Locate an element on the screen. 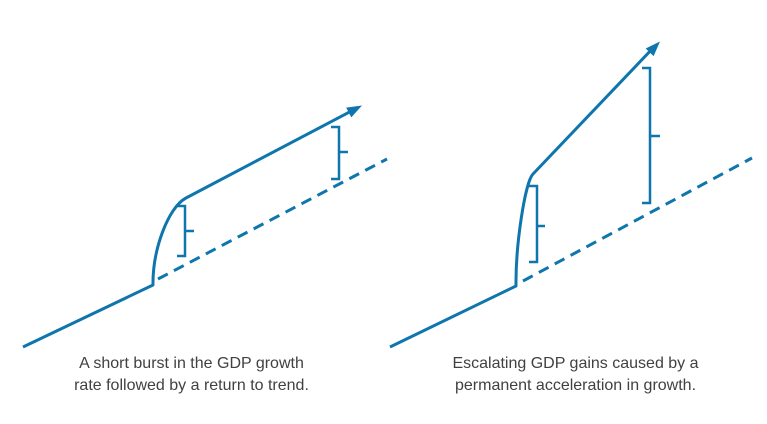 The height and width of the screenshot is (424, 767). widening-gap-bracket is located at coordinates (651, 135).